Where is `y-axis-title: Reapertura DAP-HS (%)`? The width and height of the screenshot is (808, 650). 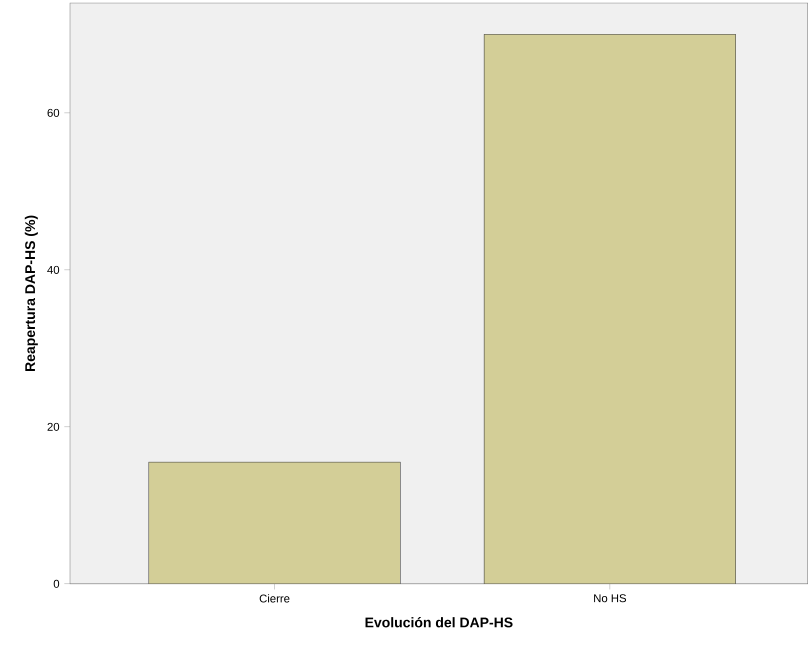 y-axis-title: Reapertura DAP-HS (%) is located at coordinates (31, 294).